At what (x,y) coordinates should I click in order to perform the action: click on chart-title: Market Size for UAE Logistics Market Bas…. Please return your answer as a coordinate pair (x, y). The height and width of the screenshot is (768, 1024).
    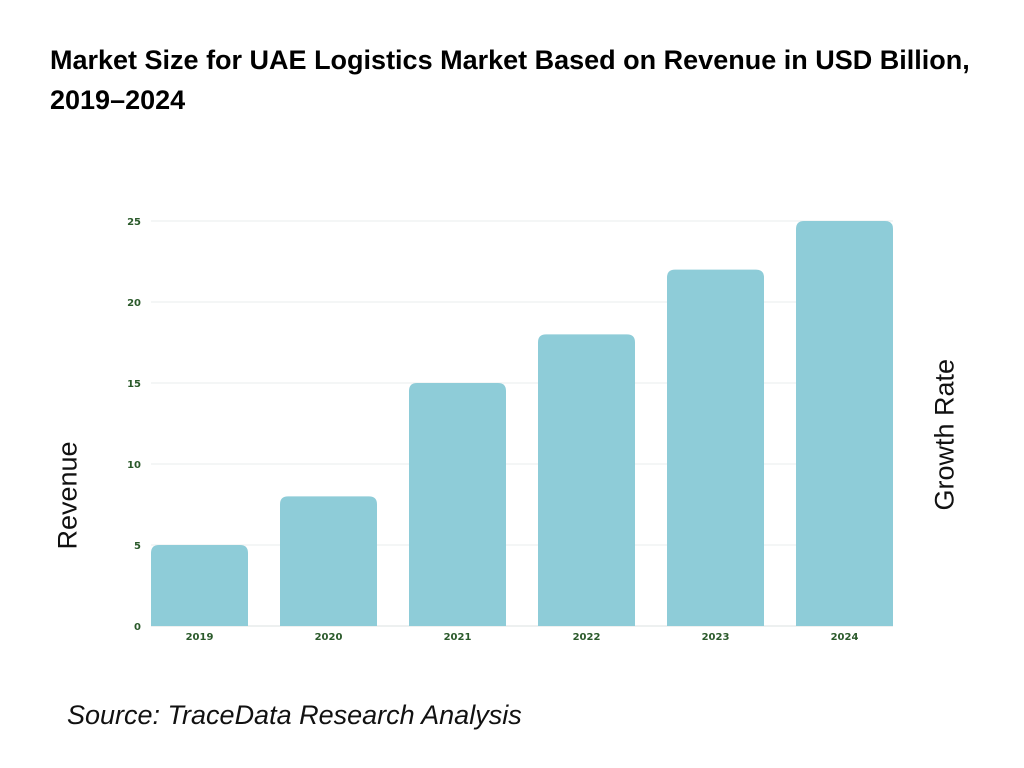
    Looking at the image, I should click on (510, 80).